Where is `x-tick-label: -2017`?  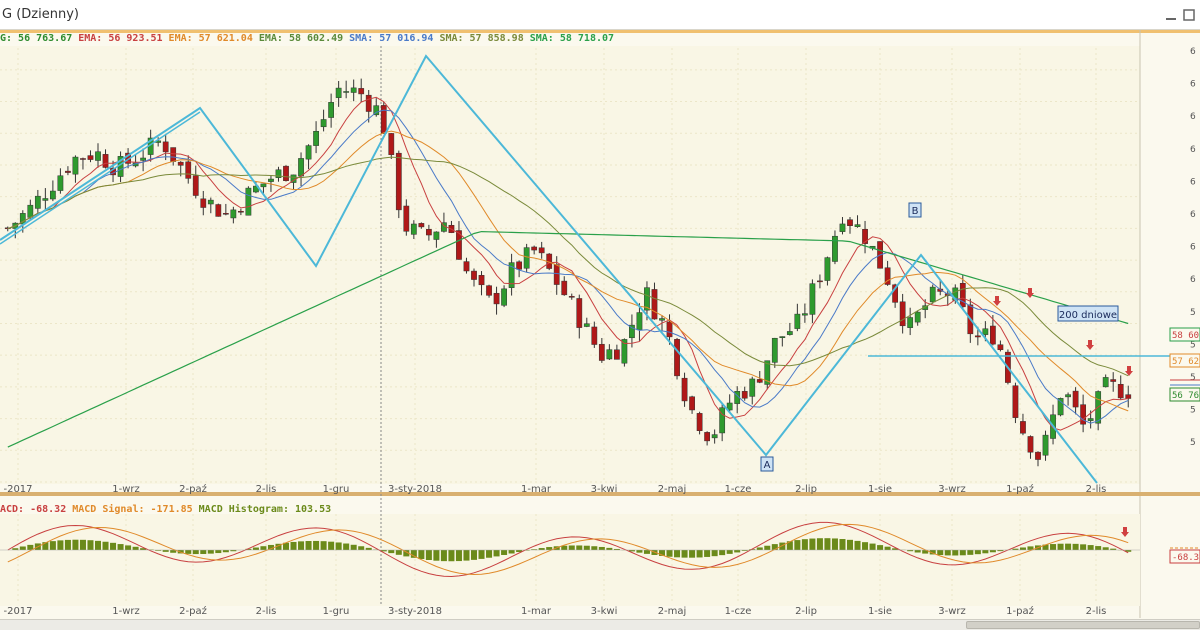 x-tick-label: -2017 is located at coordinates (17, 489).